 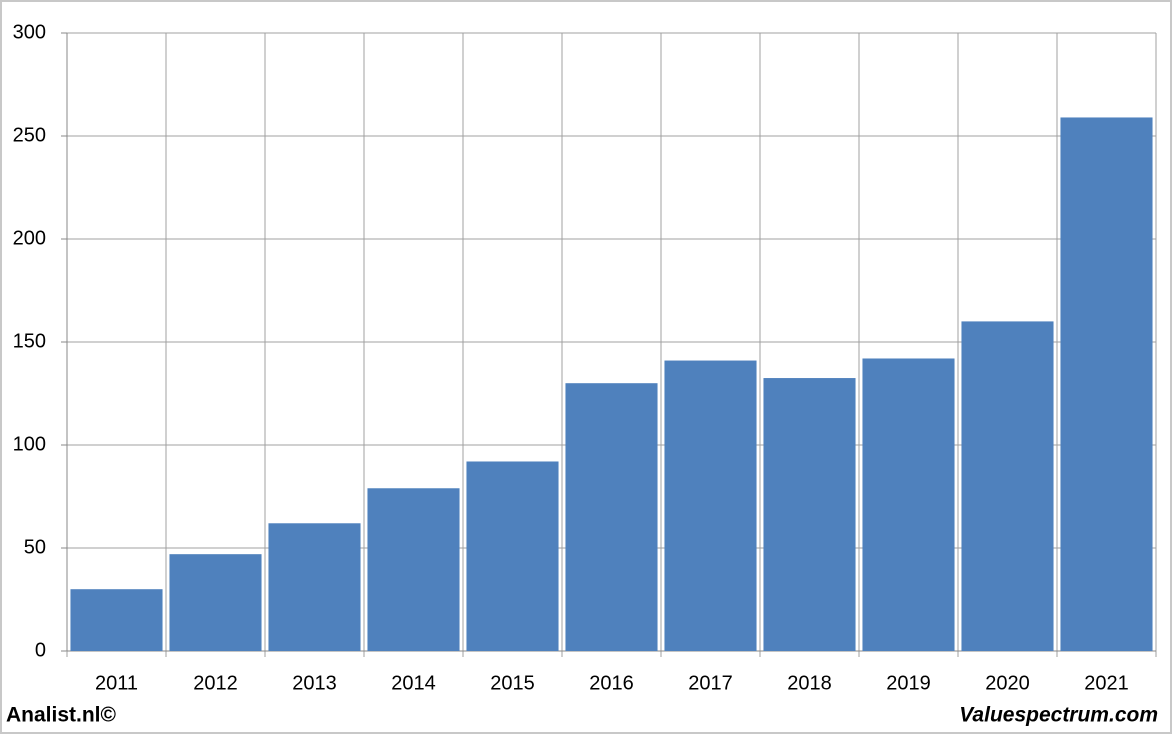 I want to click on x-tick-label: 2011, so click(x=116, y=683).